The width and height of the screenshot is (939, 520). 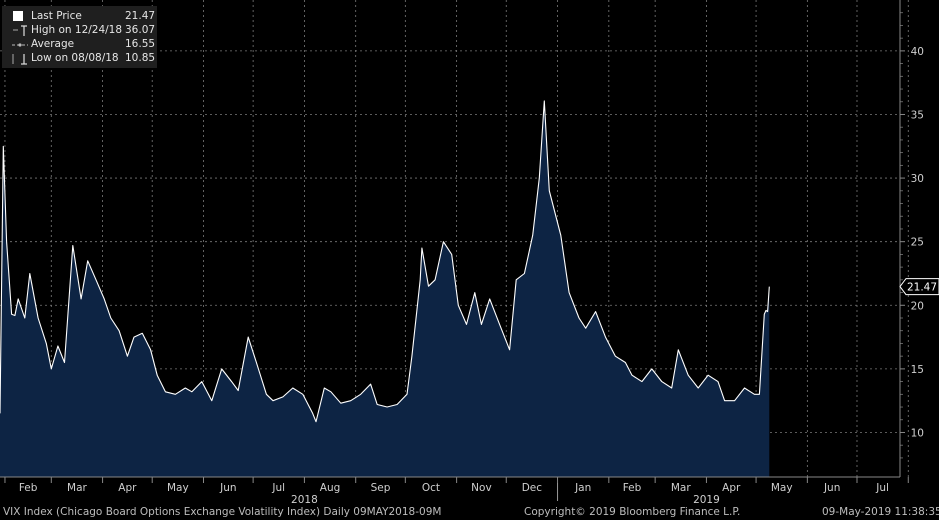 What do you see at coordinates (582, 488) in the screenshot?
I see `x-tick-label: Jan` at bounding box center [582, 488].